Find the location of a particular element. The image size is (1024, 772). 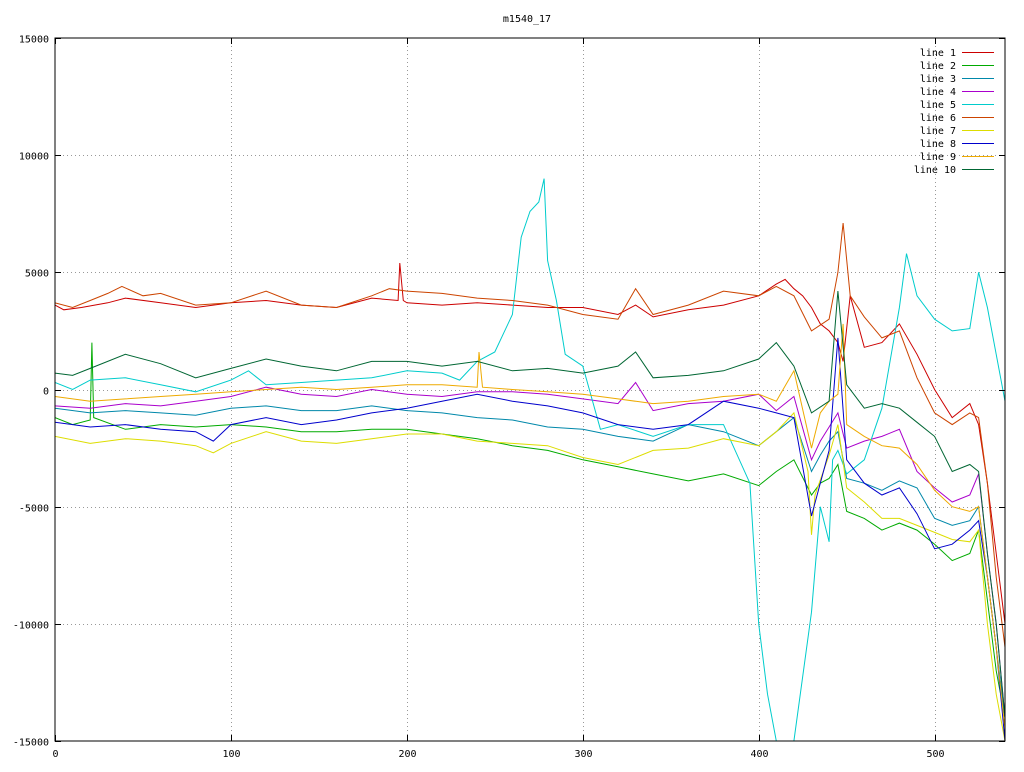

legend-label: line 10 is located at coordinates (935, 170).